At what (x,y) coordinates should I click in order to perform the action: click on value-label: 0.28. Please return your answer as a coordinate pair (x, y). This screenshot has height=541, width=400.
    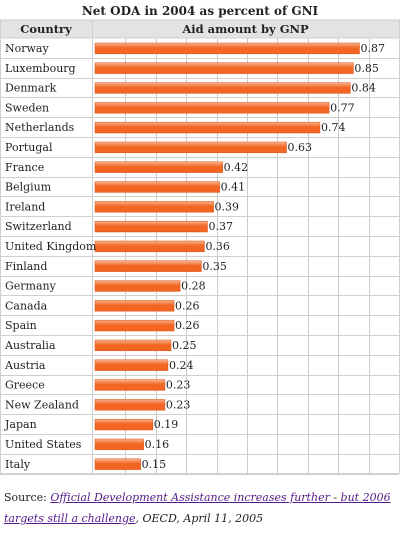
    Looking at the image, I should click on (193, 286).